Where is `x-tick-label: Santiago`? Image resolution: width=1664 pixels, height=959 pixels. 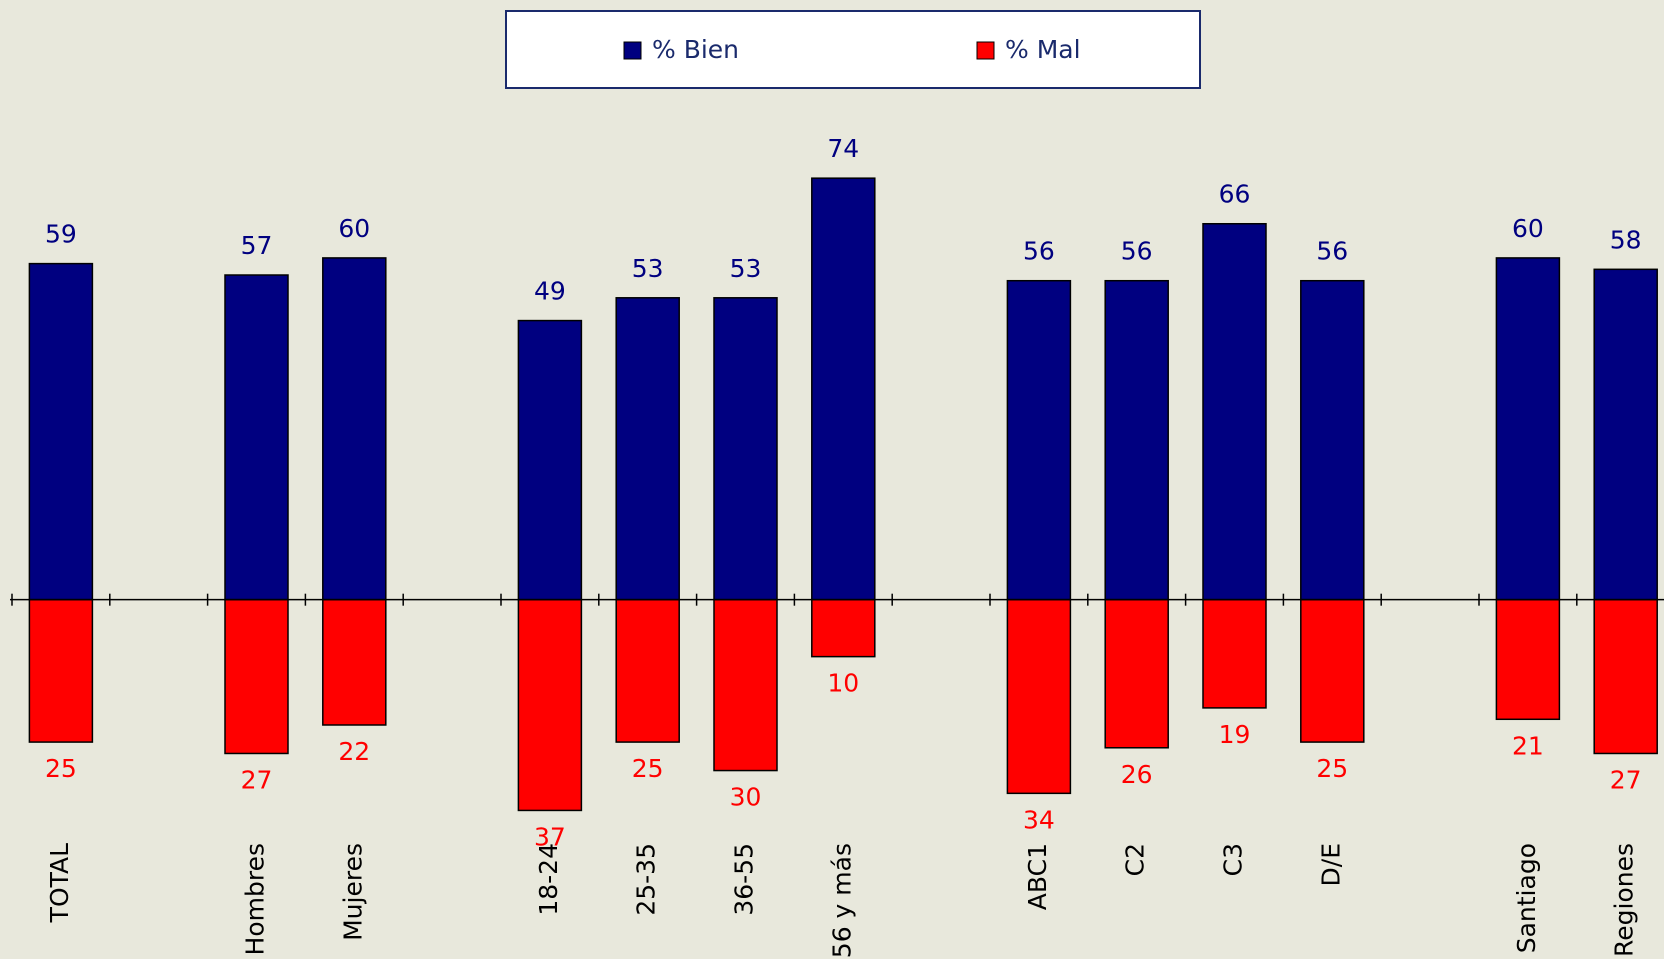
x-tick-label: Santiago is located at coordinates (1526, 898).